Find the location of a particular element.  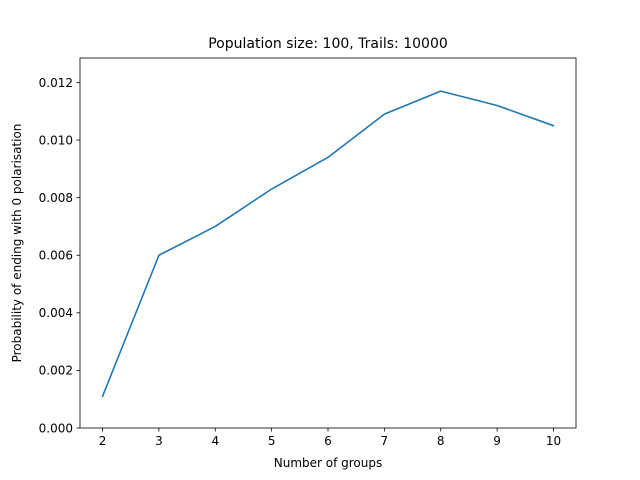

x-tick-label: 7 is located at coordinates (385, 441).